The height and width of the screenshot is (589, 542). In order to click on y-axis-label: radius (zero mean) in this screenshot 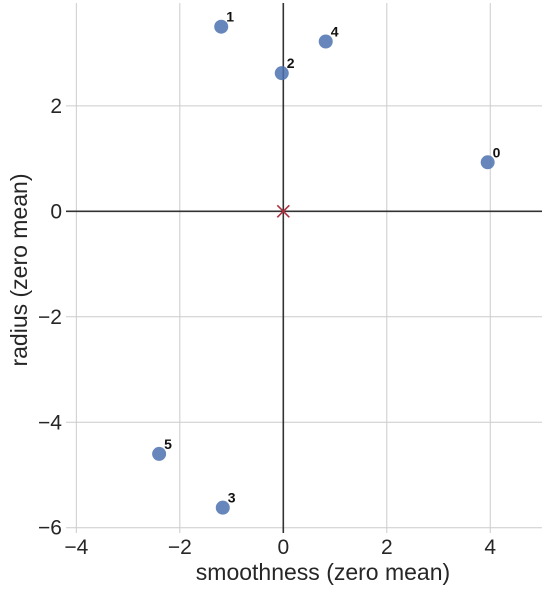, I will do `click(19, 269)`.